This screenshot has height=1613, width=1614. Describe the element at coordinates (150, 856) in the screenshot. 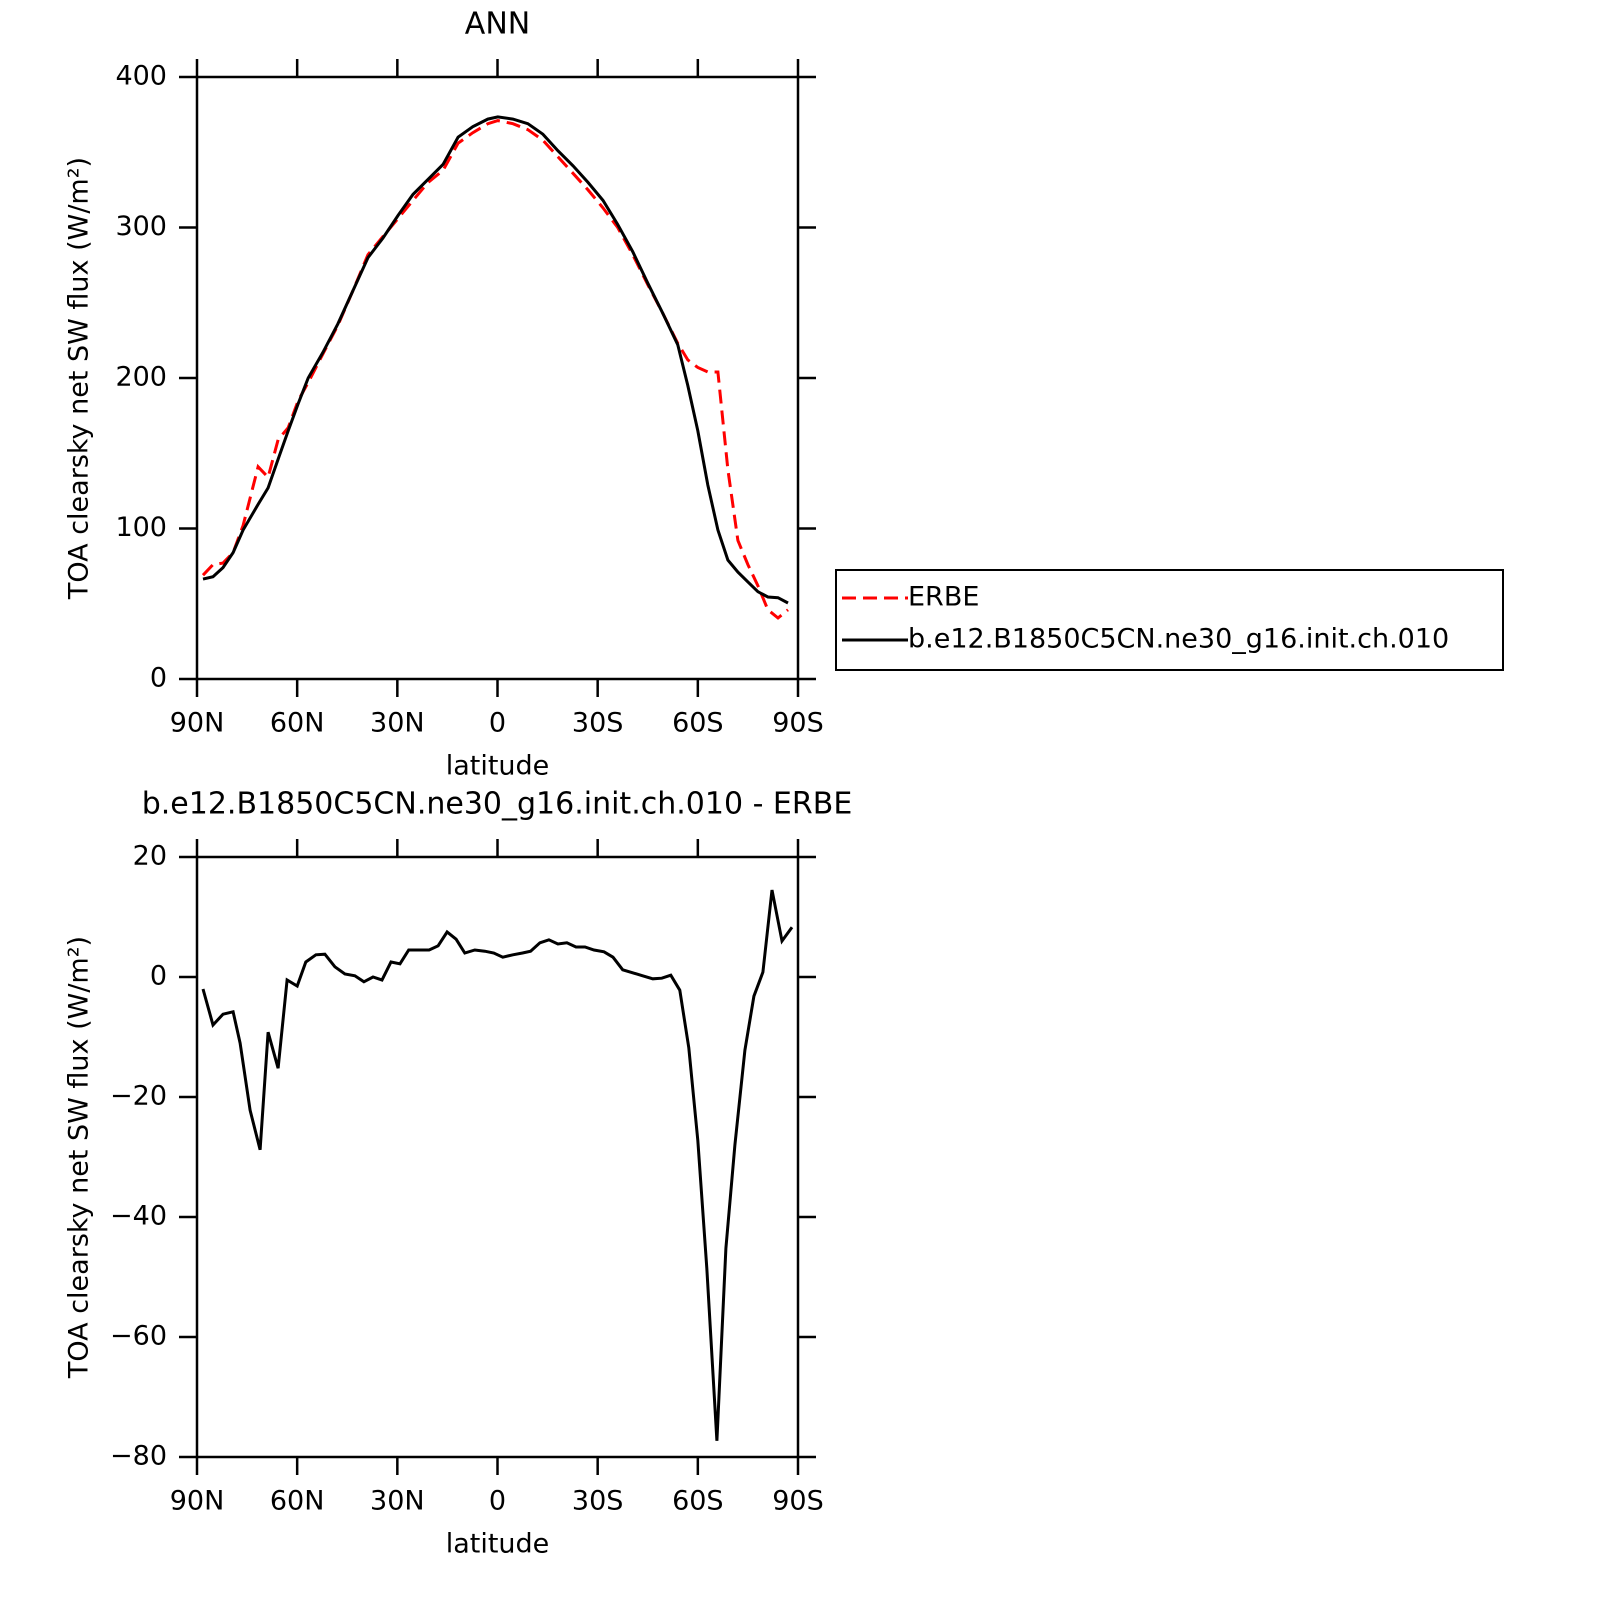

I see `y-tick-label: 20` at that location.